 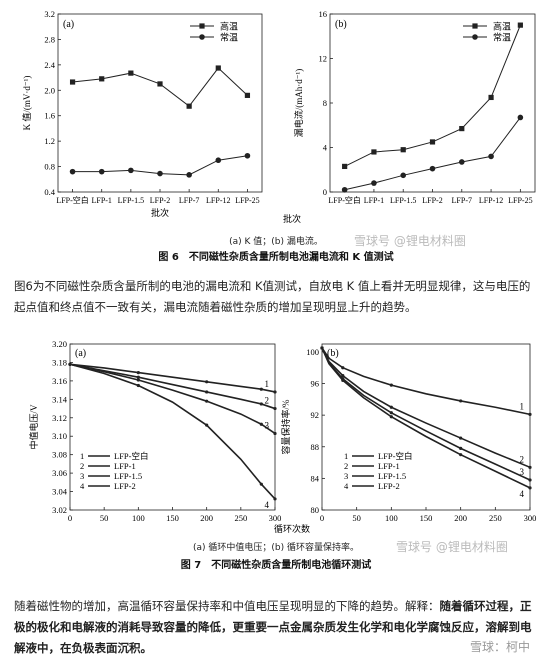 What do you see at coordinates (49, 116) in the screenshot?
I see `y-tick-label: 1.6` at bounding box center [49, 116].